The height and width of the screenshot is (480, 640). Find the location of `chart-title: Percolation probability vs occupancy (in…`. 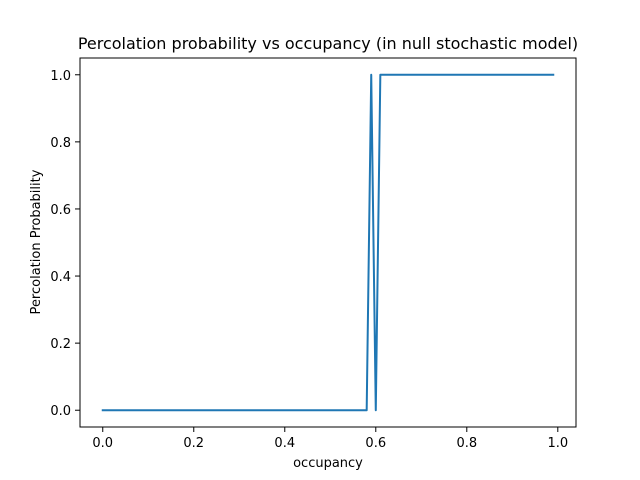

chart-title: Percolation probability vs occupancy (in… is located at coordinates (328, 43).